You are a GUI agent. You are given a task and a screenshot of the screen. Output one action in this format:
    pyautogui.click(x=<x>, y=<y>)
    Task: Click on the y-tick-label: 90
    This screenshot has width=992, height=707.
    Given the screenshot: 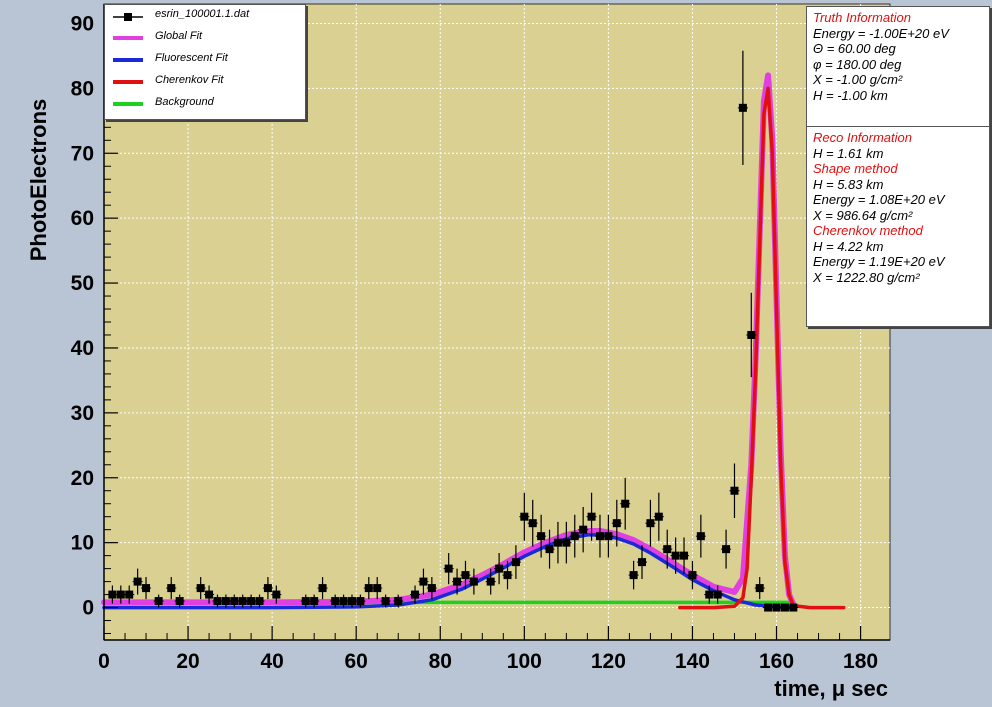 What is the action you would take?
    pyautogui.click(x=82, y=23)
    